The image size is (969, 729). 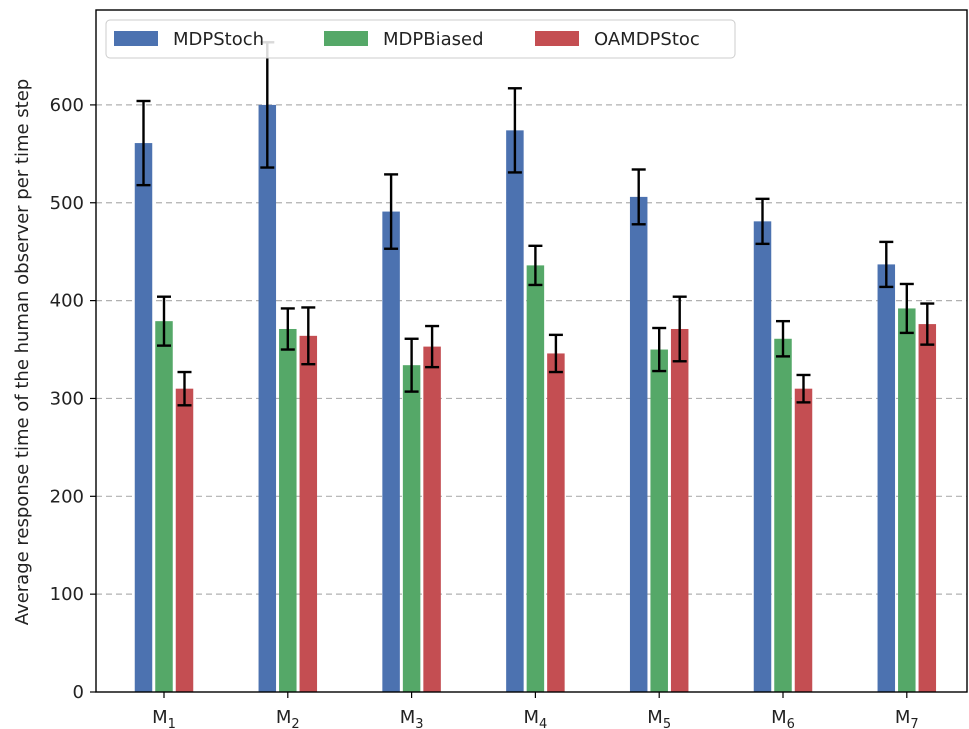 I want to click on legend-entry: MDPBiased, so click(x=404, y=39).